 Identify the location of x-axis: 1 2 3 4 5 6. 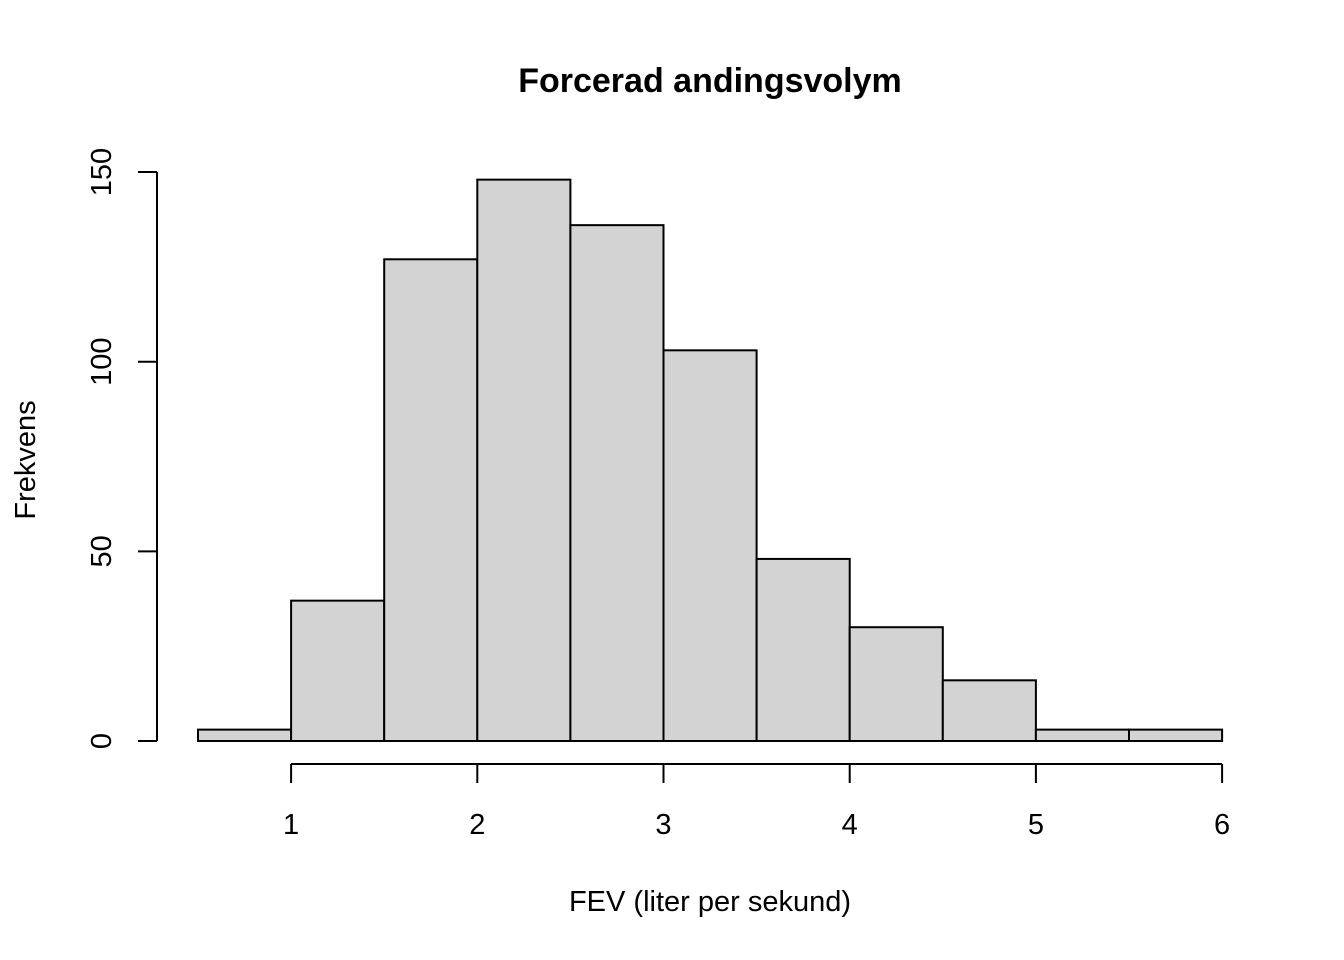
(756, 802).